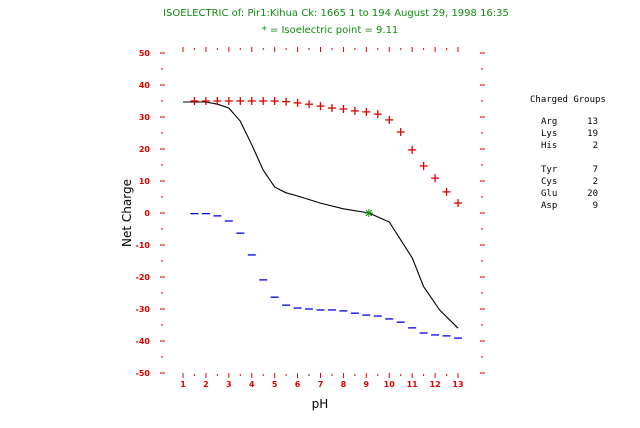 The width and height of the screenshot is (640, 428). What do you see at coordinates (145, 181) in the screenshot?
I see `y-tick-label: 10` at bounding box center [145, 181].